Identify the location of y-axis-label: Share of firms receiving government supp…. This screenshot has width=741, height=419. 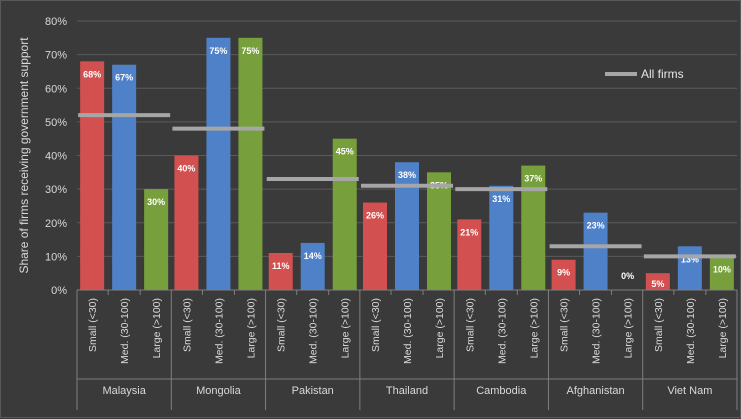
(24, 155).